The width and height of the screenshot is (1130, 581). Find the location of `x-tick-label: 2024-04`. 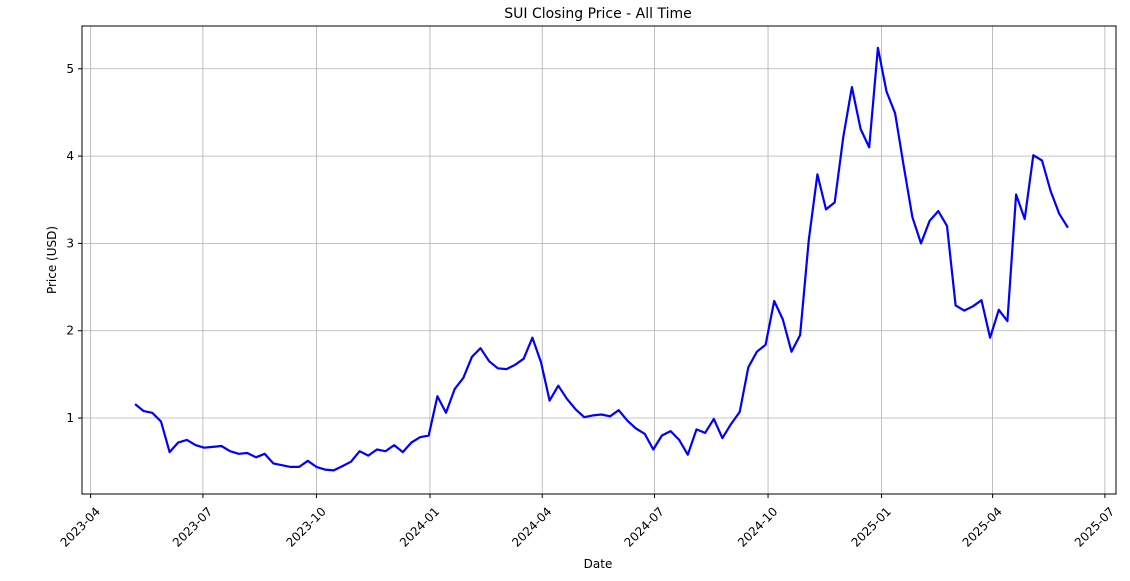

x-tick-label: 2024-04 is located at coordinates (531, 526).